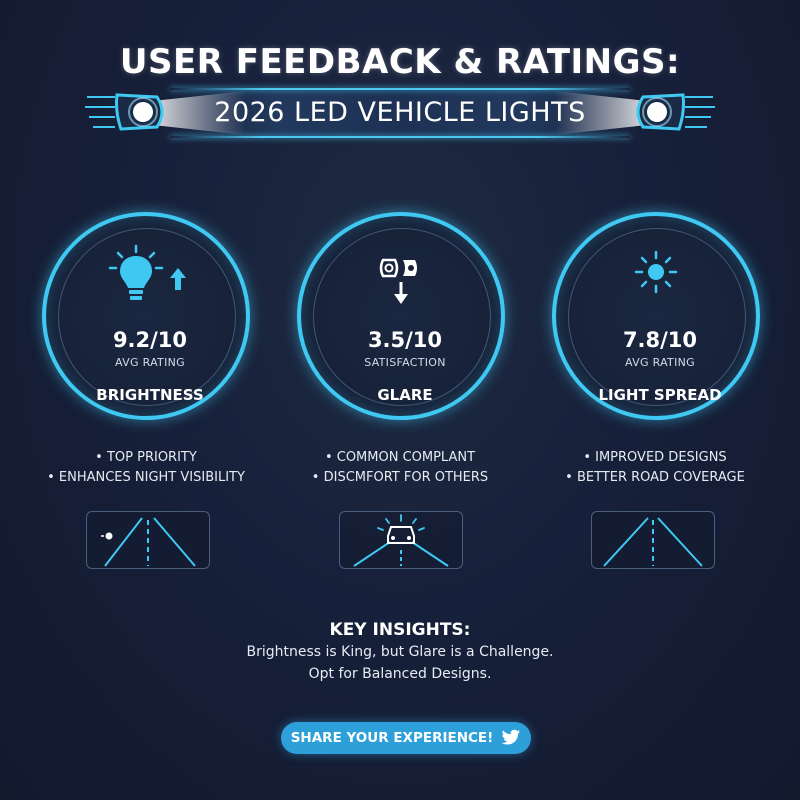 The image size is (800, 800). I want to click on share-experience-button: SHARE YOUR EXPERIENCE!, so click(406, 738).